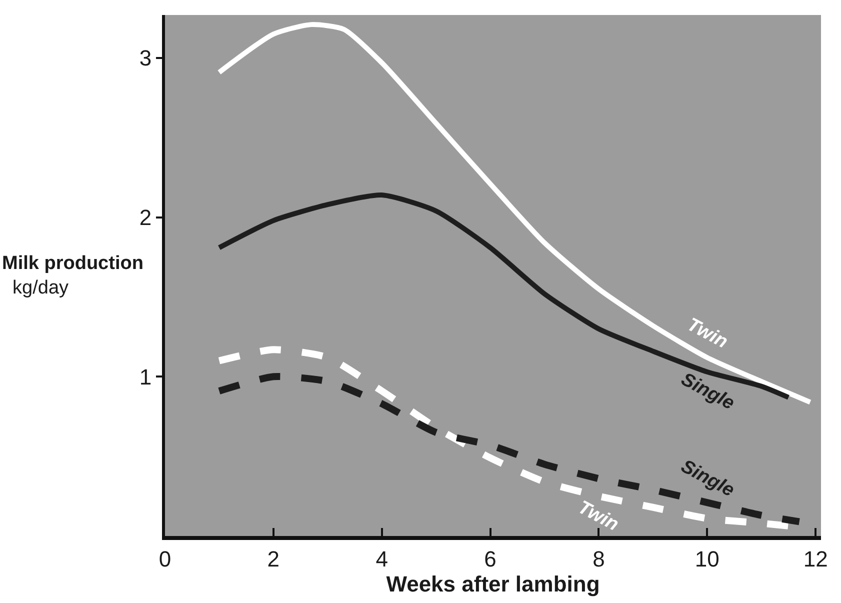  What do you see at coordinates (490, 559) in the screenshot?
I see `x-tick-label: 6` at bounding box center [490, 559].